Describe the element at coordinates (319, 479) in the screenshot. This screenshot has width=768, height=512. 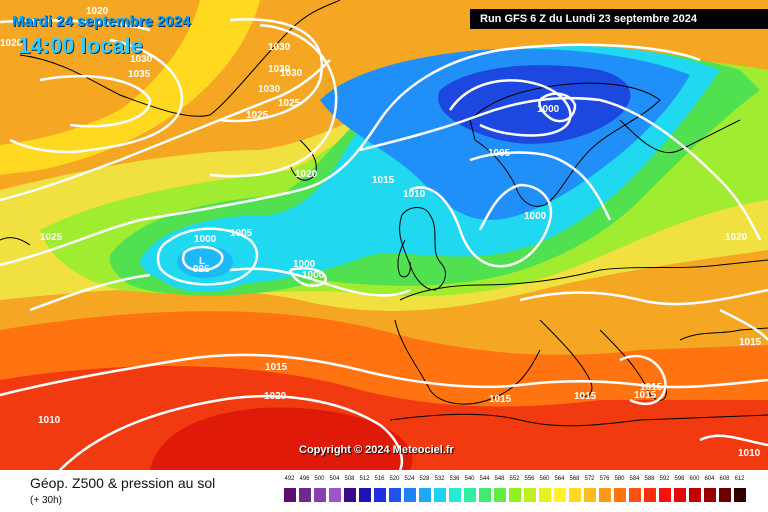
I see `legend-tick-label: 500` at that location.